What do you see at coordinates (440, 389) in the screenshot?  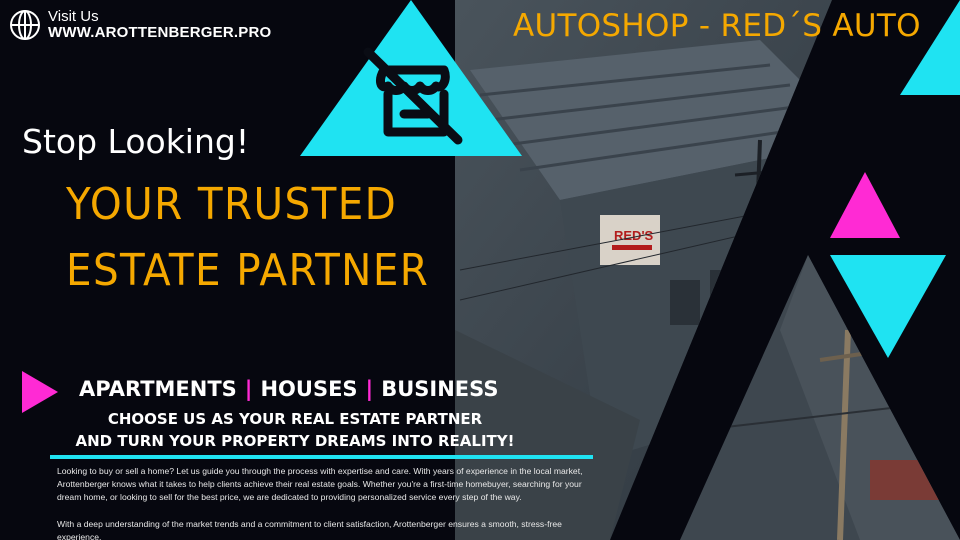 I see `category-business: BUSINESS` at bounding box center [440, 389].